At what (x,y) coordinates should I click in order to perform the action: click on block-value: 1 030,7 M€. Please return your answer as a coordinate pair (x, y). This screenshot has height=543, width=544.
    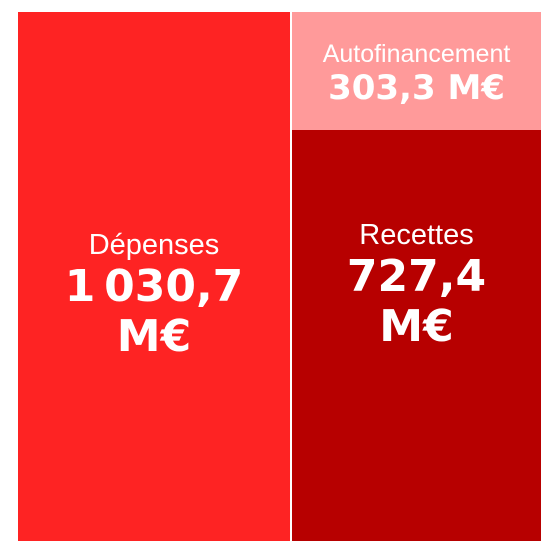
    Looking at the image, I should click on (154, 311).